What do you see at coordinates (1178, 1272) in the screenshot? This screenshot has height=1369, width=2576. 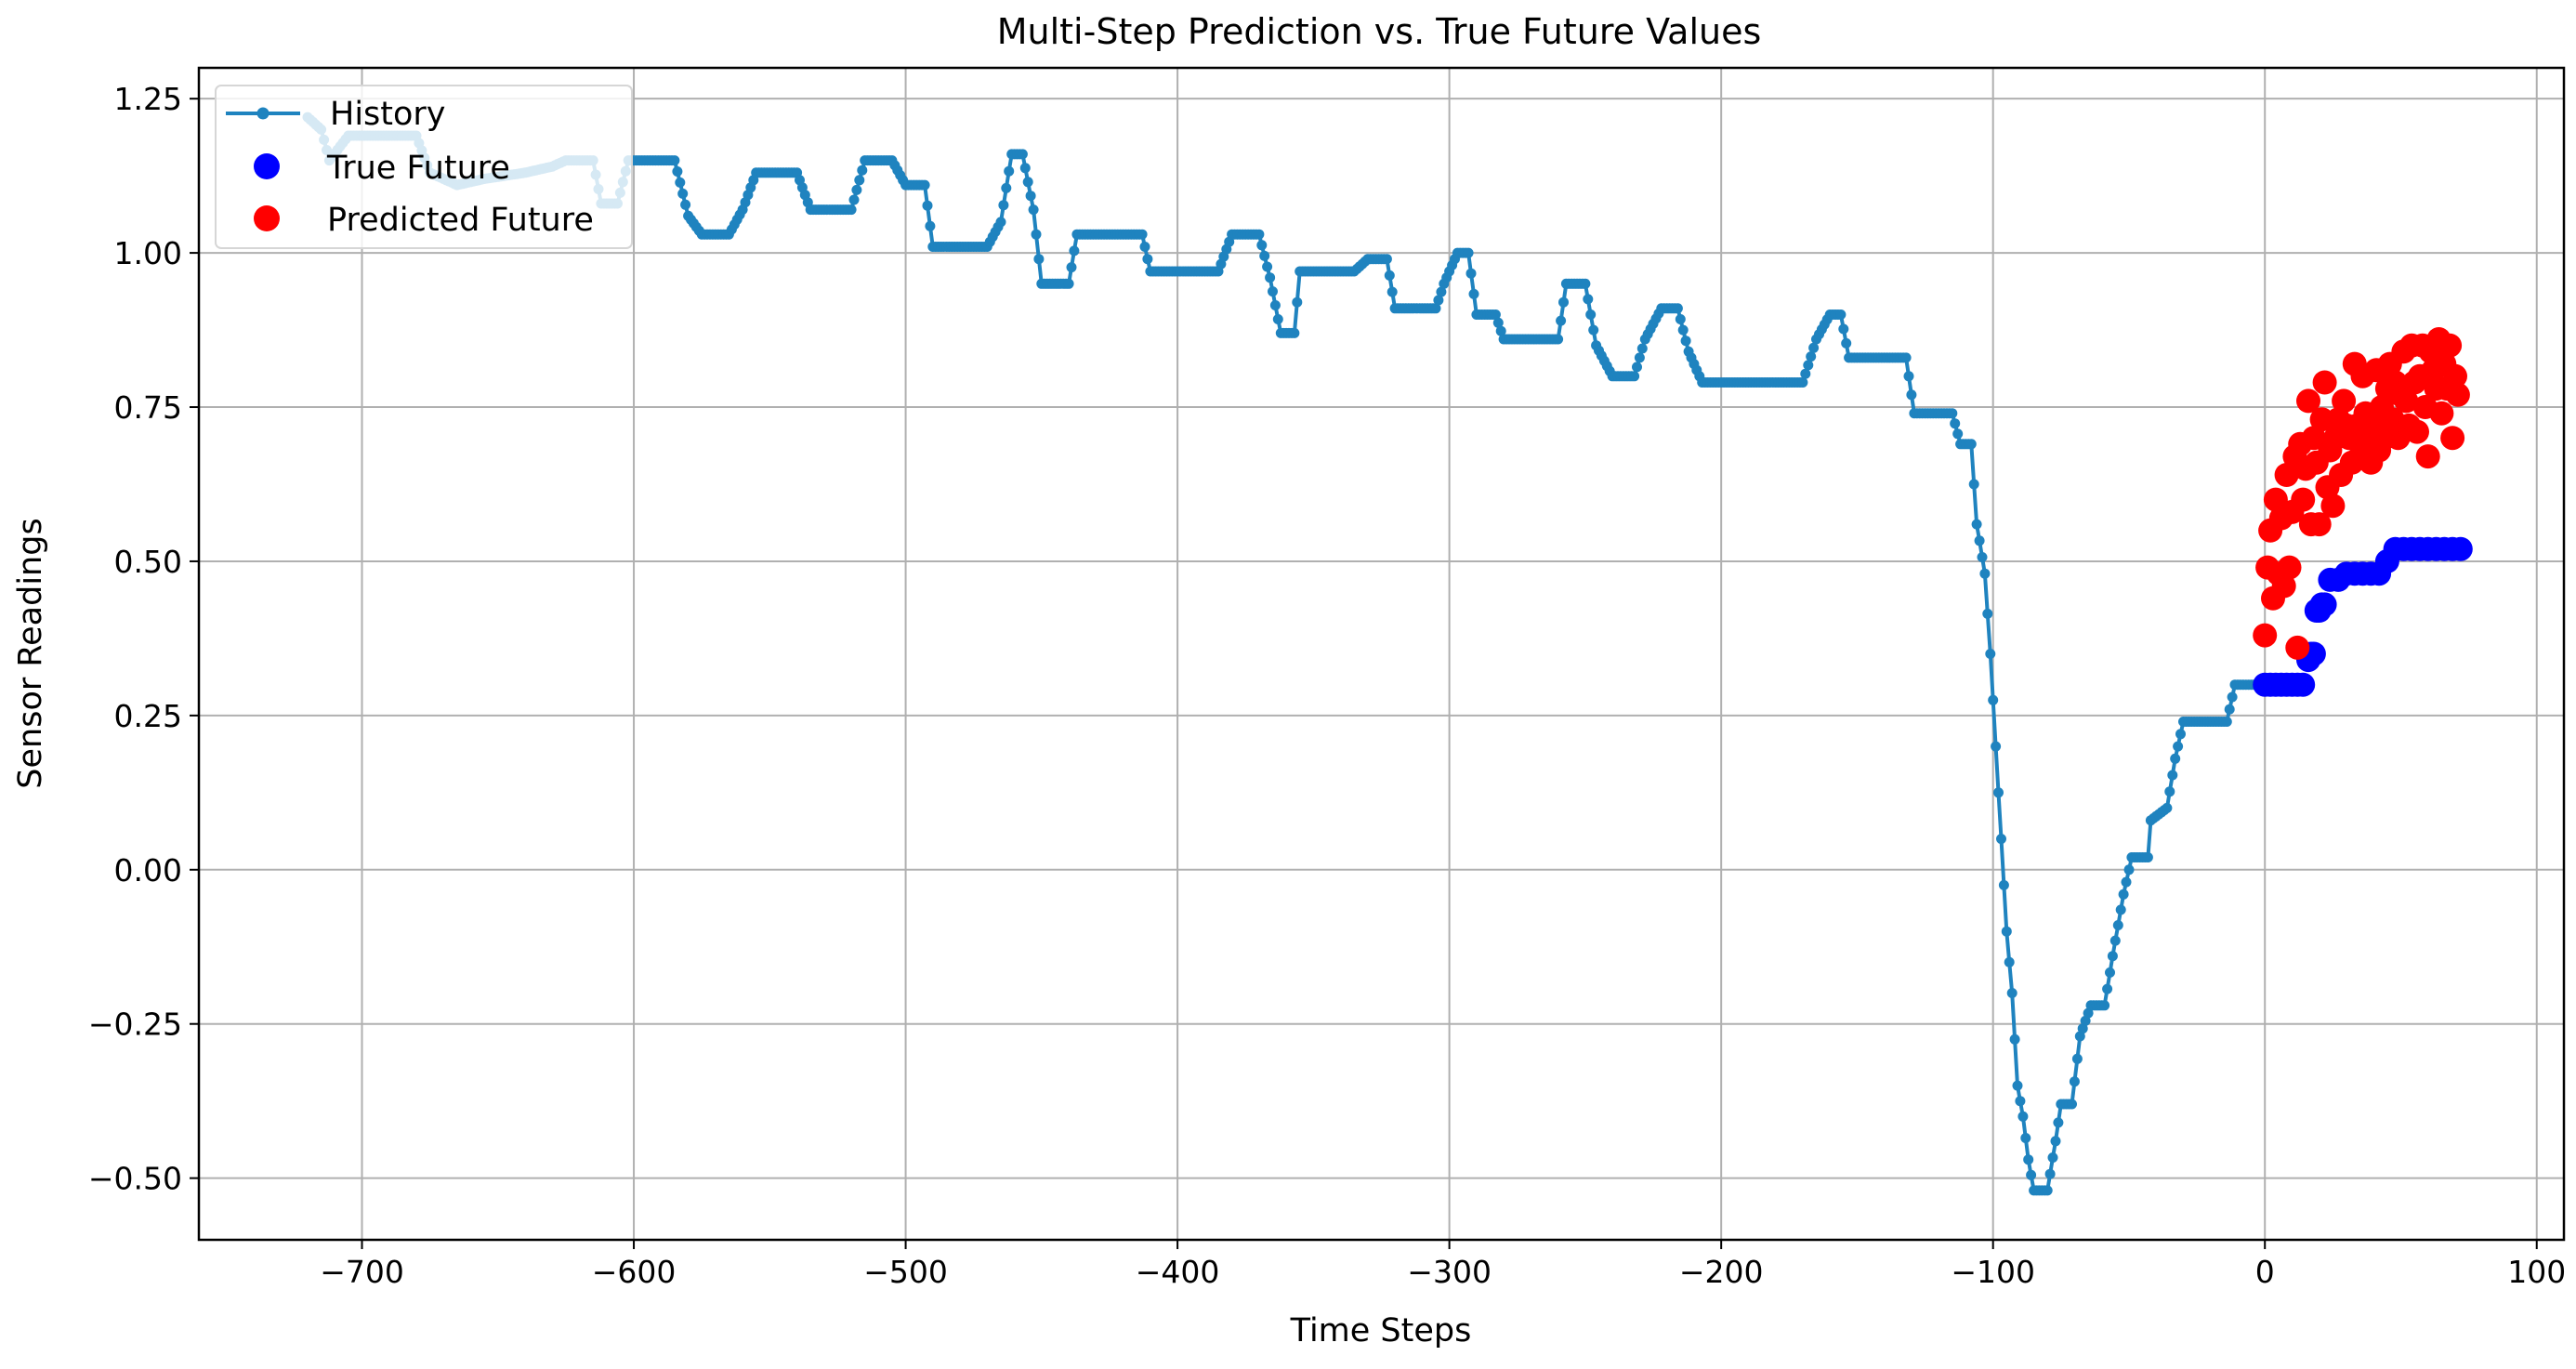 I see `x-tick-label: −400` at bounding box center [1178, 1272].